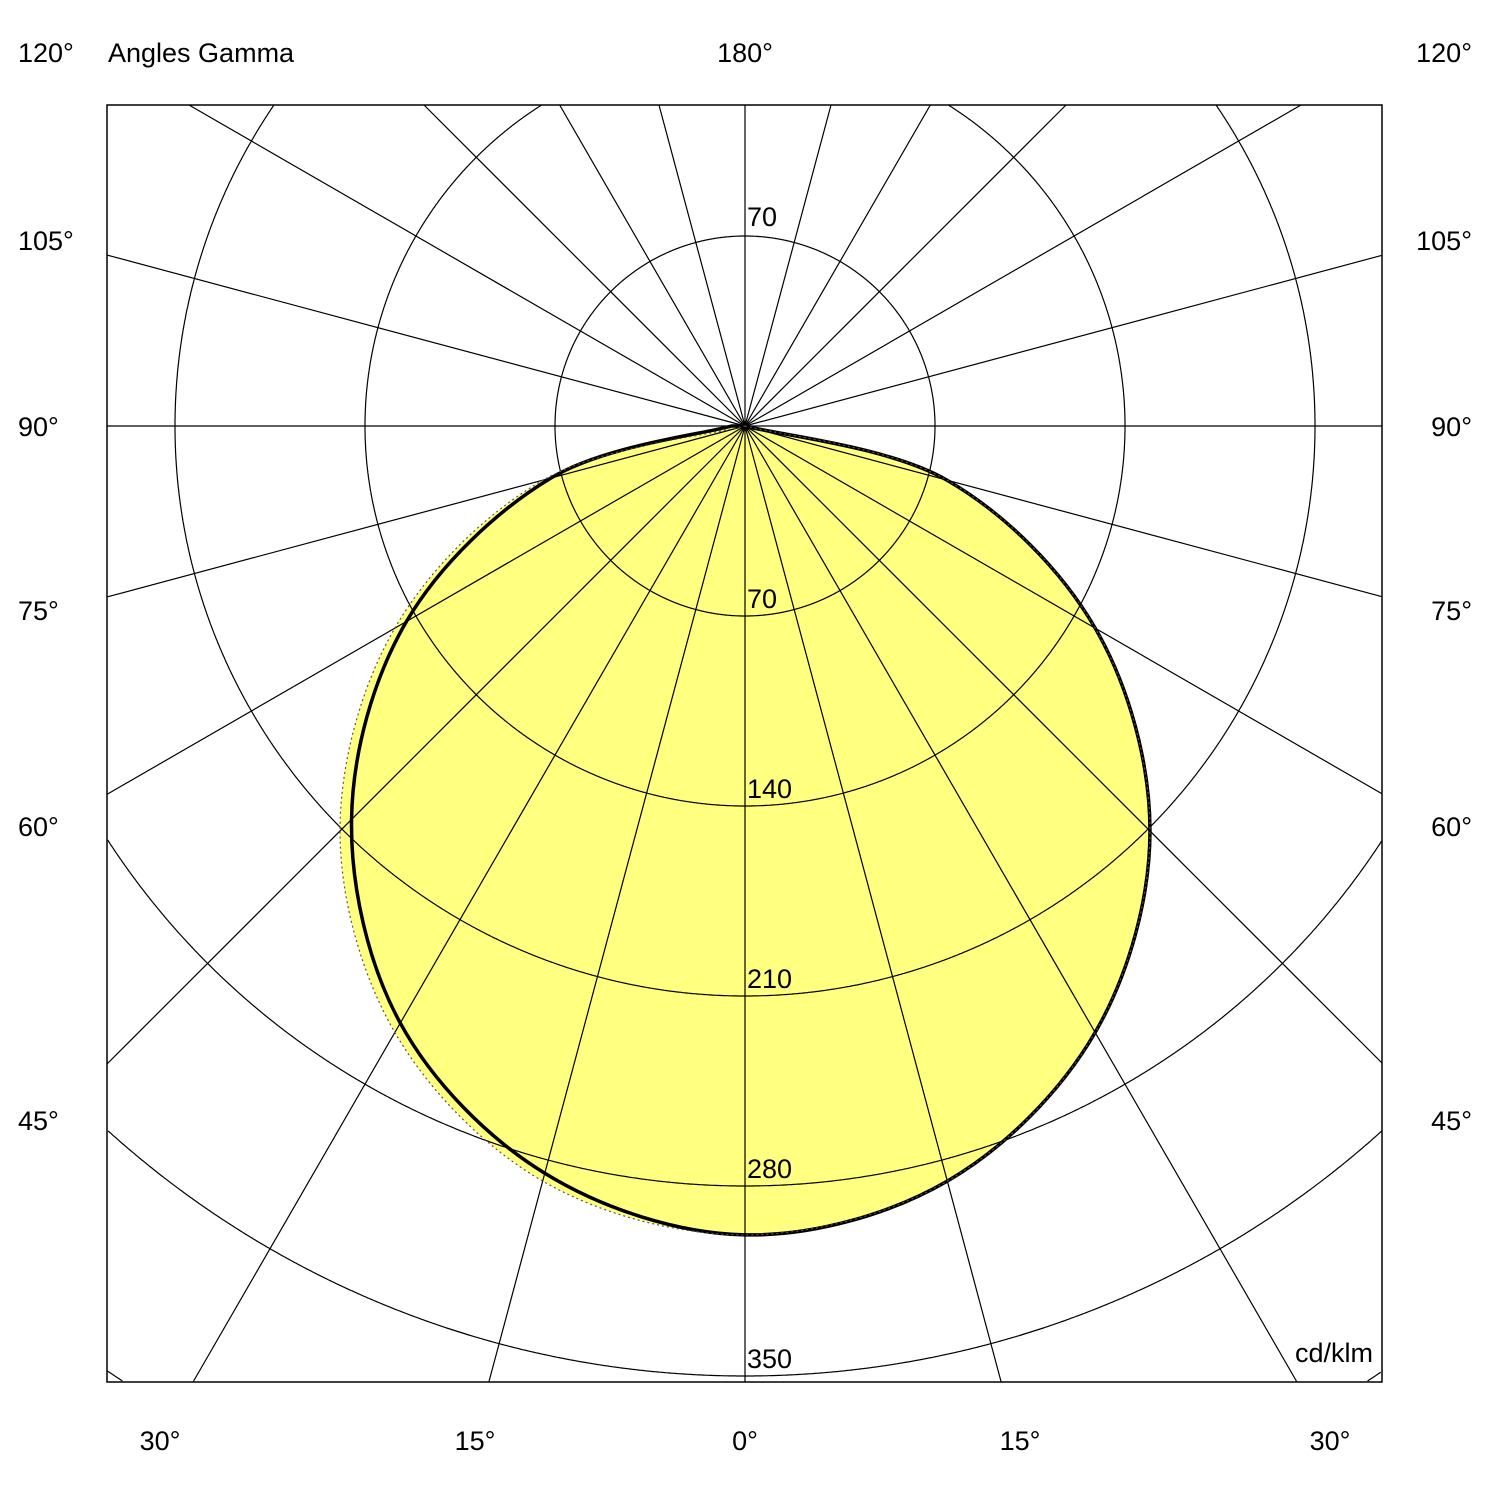  Describe the element at coordinates (762, 599) in the screenshot. I see `ring-label: 70` at that location.